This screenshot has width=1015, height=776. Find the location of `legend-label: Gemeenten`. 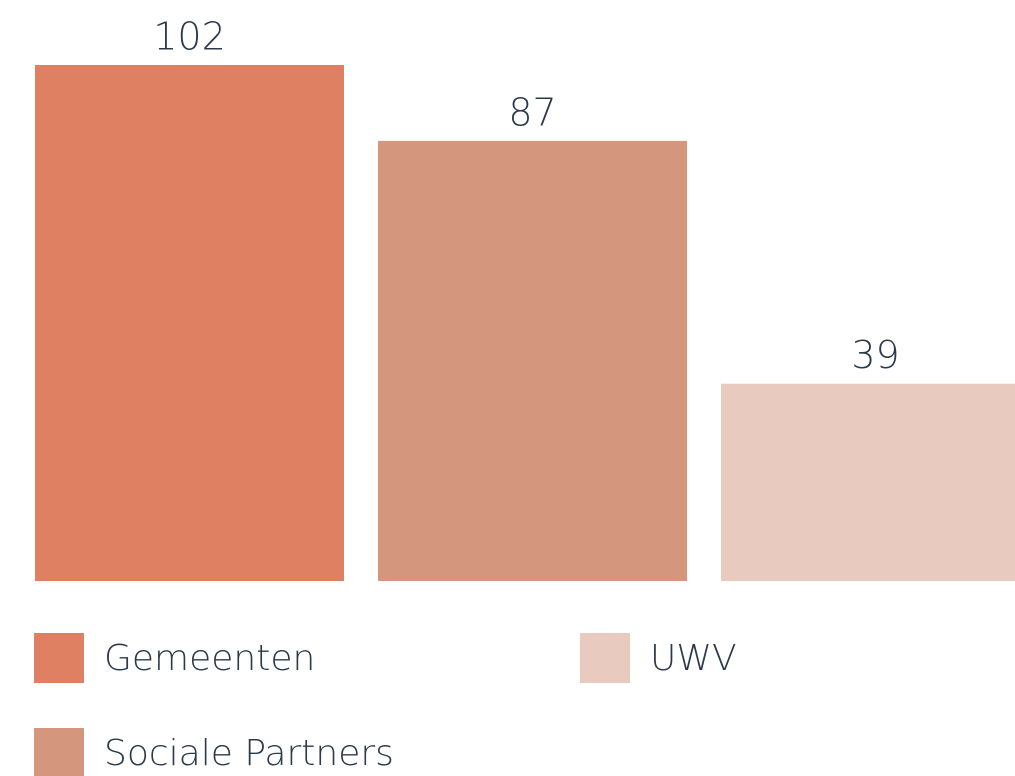

legend-label: Gemeenten is located at coordinates (209, 658).